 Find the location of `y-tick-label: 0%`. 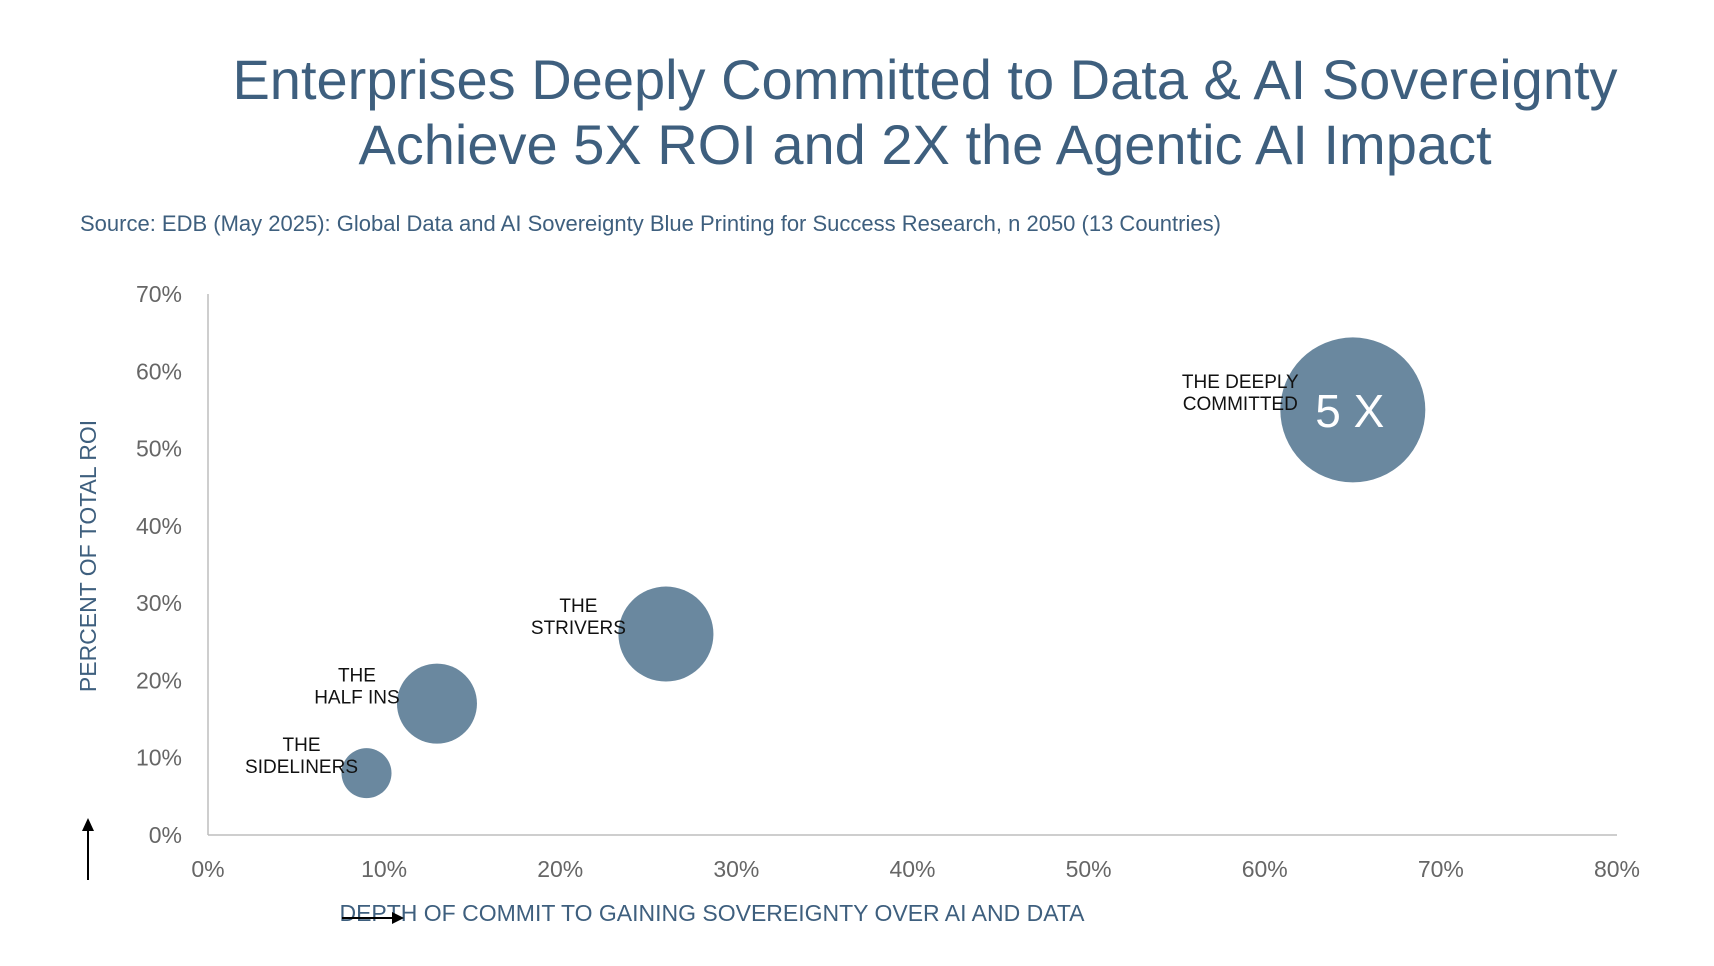

y-tick-label: 0% is located at coordinates (165, 835).